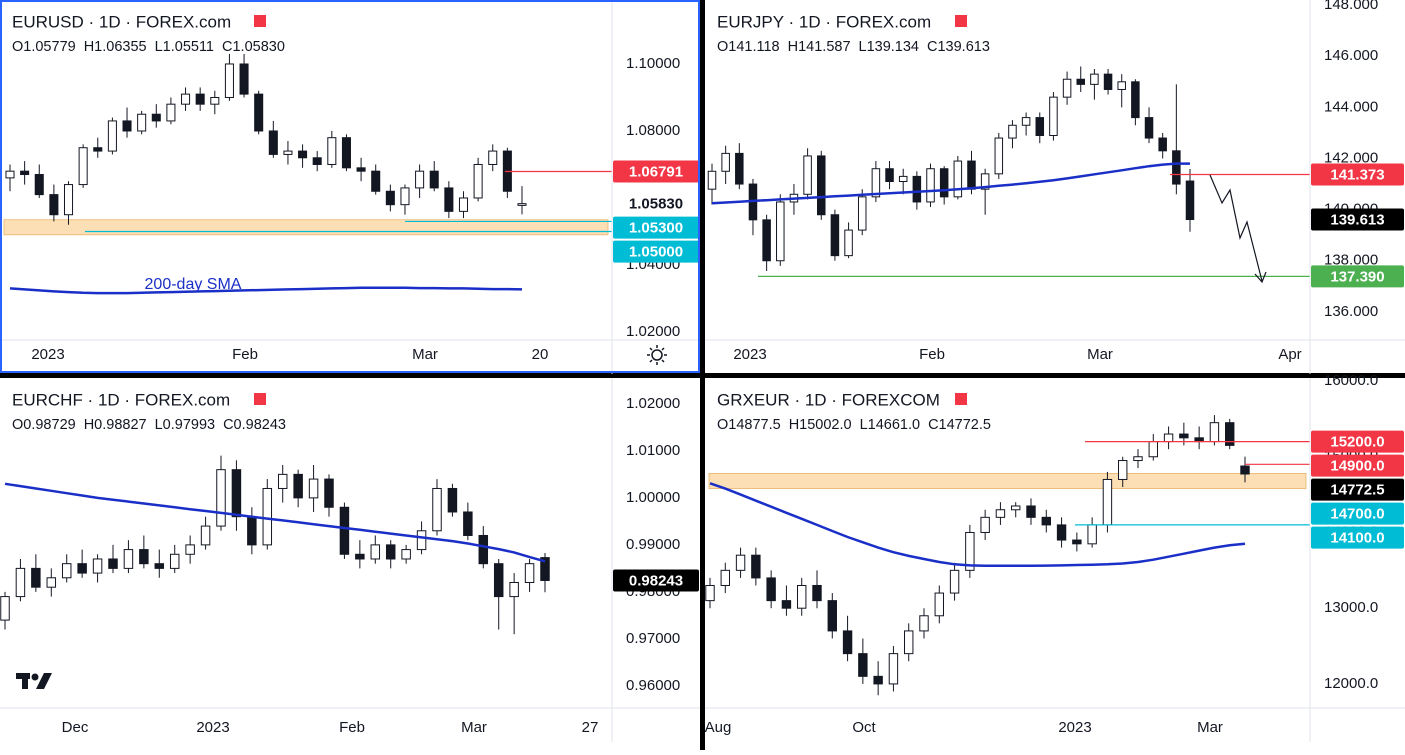 Image resolution: width=1405 pixels, height=755 pixels. I want to click on y-tick-label: 136.000, so click(1351, 311).